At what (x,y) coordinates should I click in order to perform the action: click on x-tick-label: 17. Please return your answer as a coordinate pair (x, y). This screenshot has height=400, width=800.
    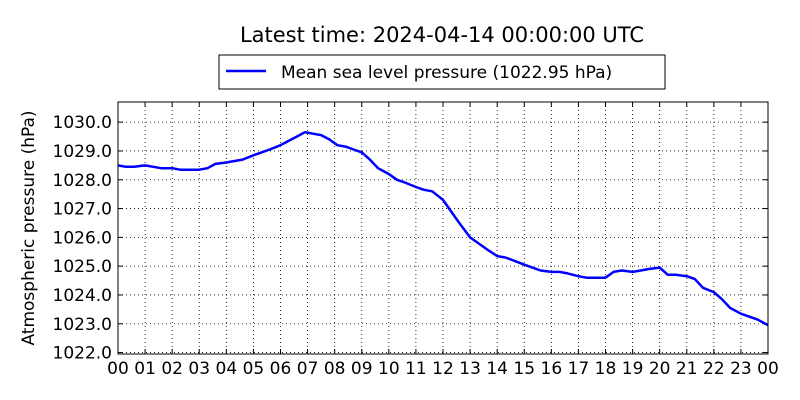
    Looking at the image, I should click on (579, 369).